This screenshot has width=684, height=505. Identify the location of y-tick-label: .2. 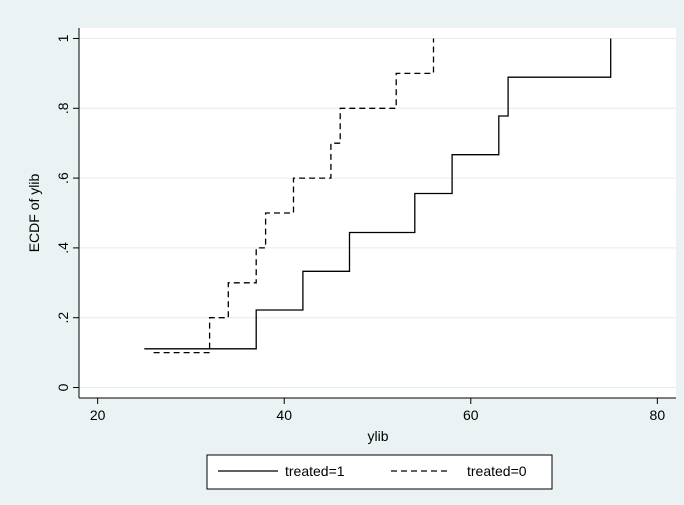
(63, 318).